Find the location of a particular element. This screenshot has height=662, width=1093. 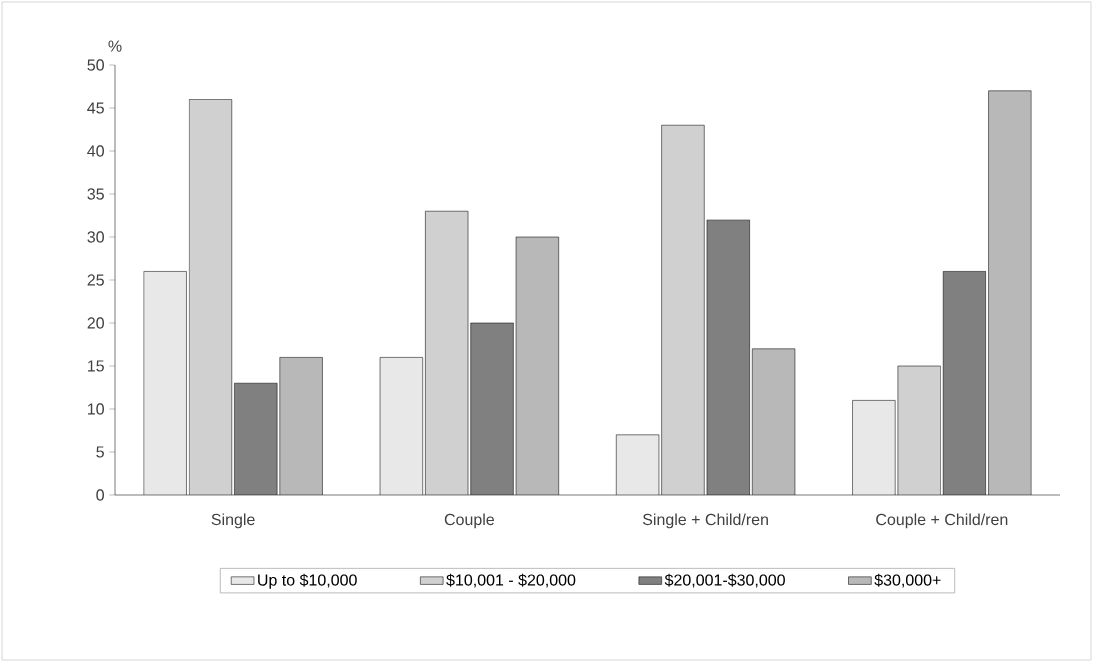

legend-label: $10,001 - $20,000 is located at coordinates (511, 580).